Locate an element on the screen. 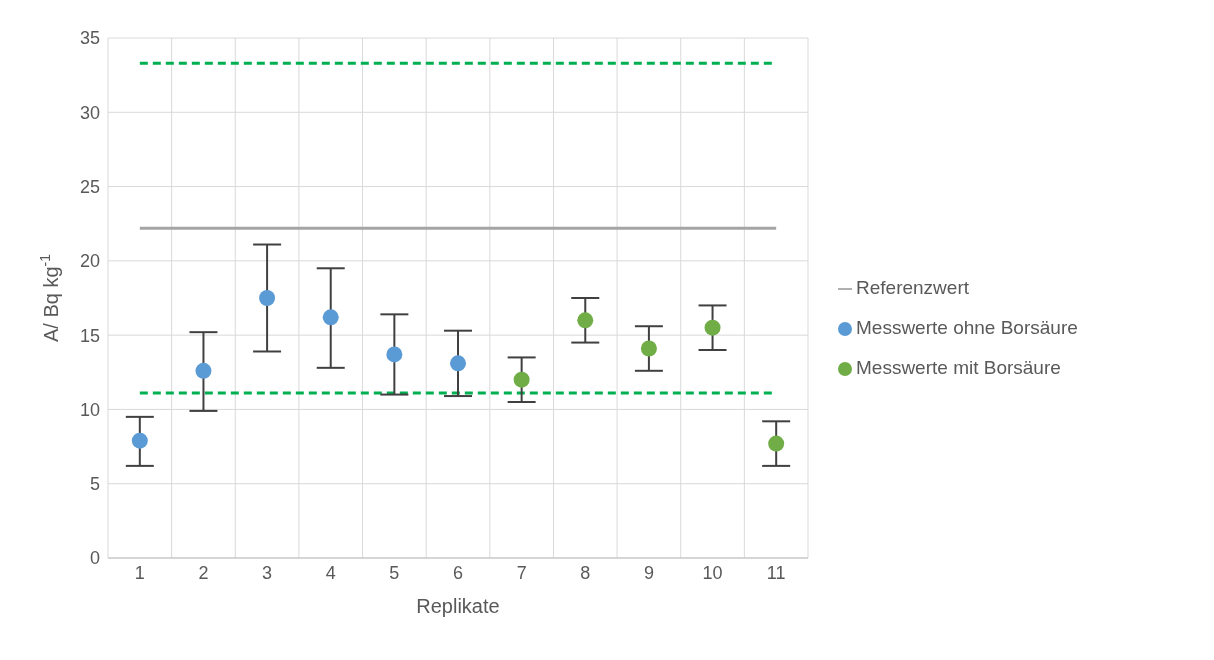 The image size is (1214, 660). legend-label: Messwerte mit Borsäure is located at coordinates (958, 367).